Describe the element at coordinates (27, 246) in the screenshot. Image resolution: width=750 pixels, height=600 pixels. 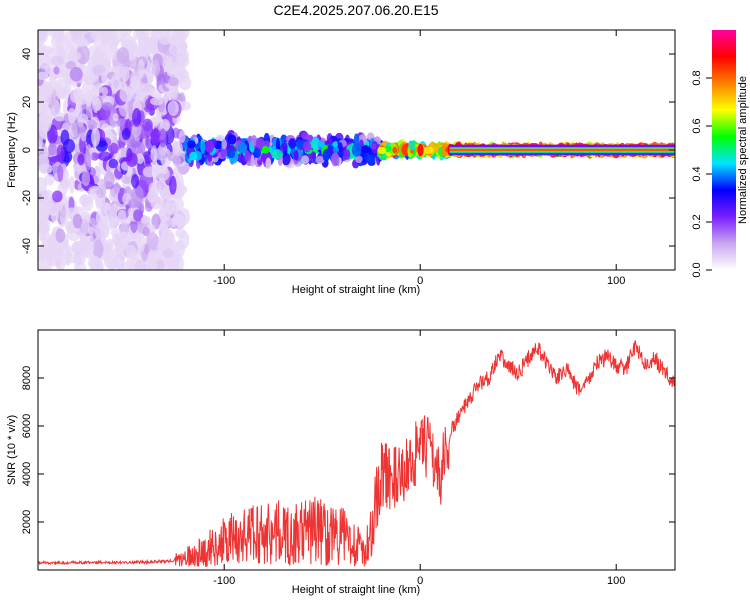
I see `spectrogram-ytick-label: -40` at that location.